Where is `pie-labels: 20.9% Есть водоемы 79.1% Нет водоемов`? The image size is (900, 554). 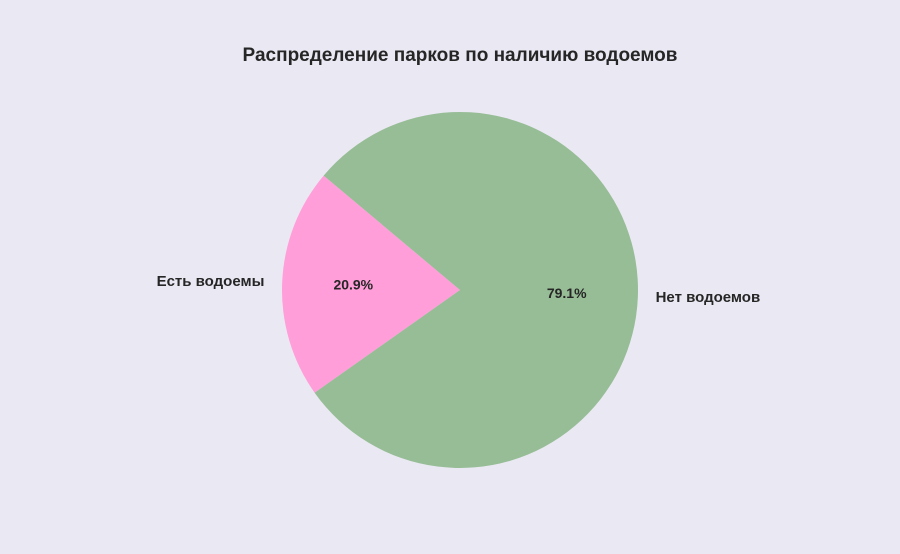 pie-labels: 20.9% Есть водоемы 79.1% Нет водоемов is located at coordinates (459, 289).